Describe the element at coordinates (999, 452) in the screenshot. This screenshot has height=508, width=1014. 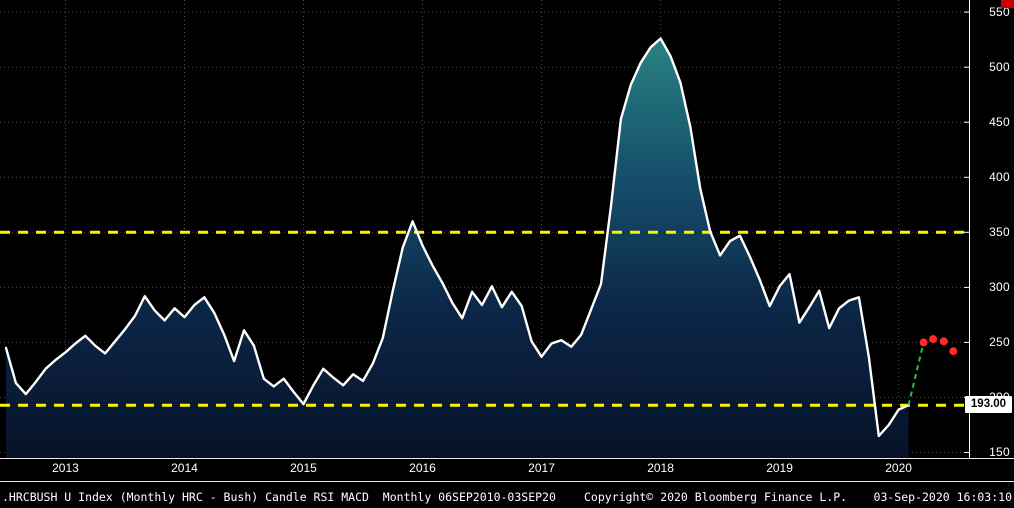
I see `y-axis-label: 150` at that location.